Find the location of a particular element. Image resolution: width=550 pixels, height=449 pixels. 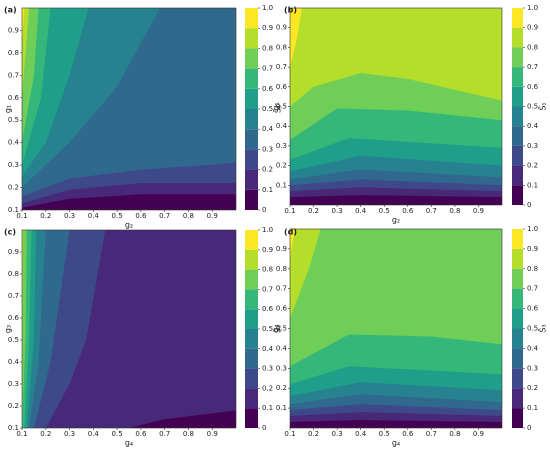

y-tick-label: 0.6 is located at coordinates (14, 98).